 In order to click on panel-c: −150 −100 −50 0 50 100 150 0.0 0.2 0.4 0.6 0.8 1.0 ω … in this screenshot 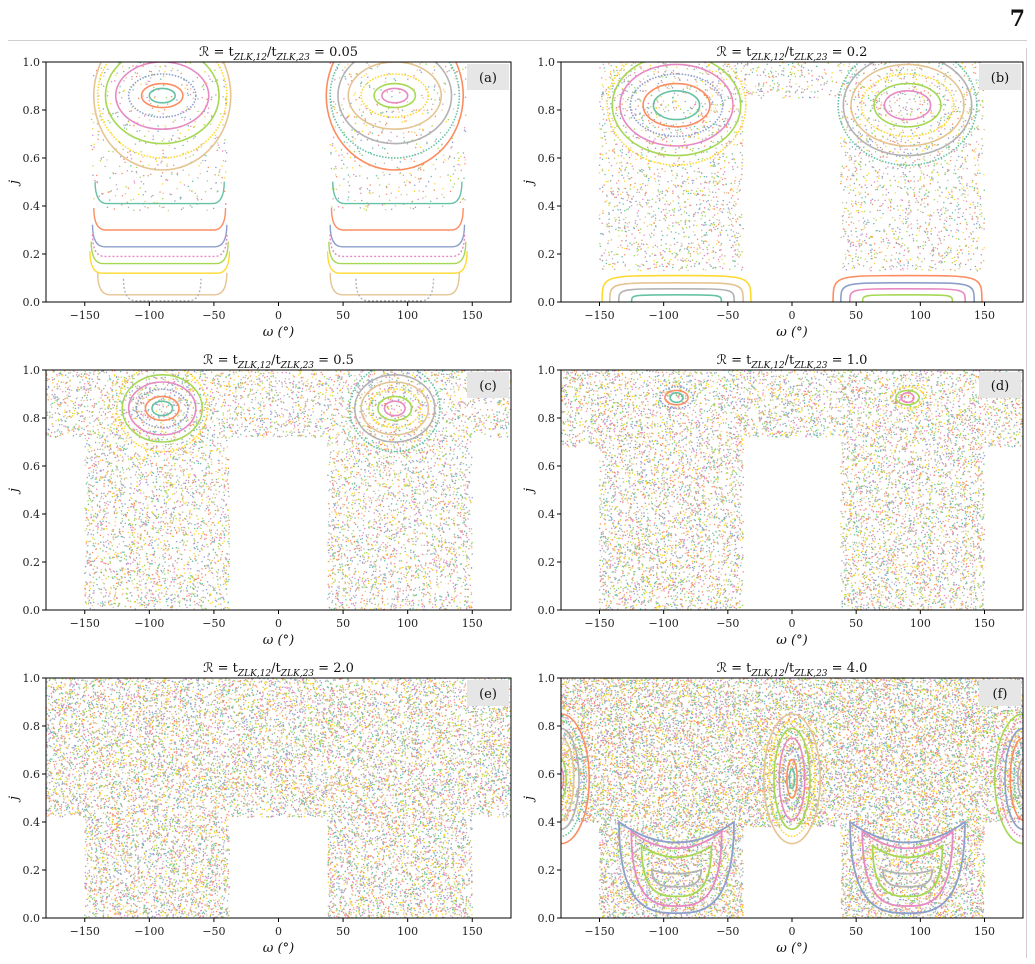, I will do `click(259, 500)`.